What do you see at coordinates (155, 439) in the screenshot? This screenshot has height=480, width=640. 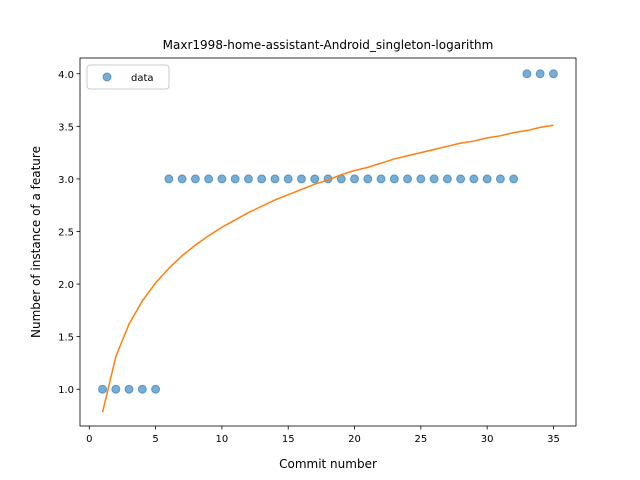 I see `x-tick-label: 5` at bounding box center [155, 439].